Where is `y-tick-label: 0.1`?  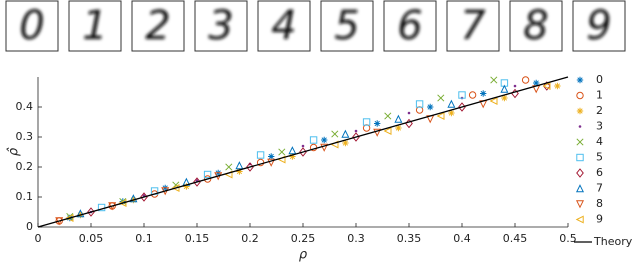
y-tick-label: 0.1 is located at coordinates (25, 196).